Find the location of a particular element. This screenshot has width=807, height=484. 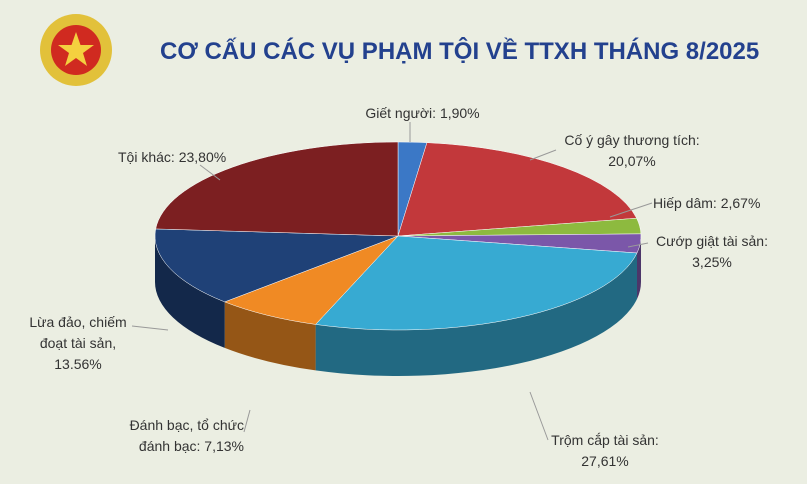

slice-label: Lừa đảo, chiếm đoạt tài sản, 13.56% is located at coordinates (78, 343).